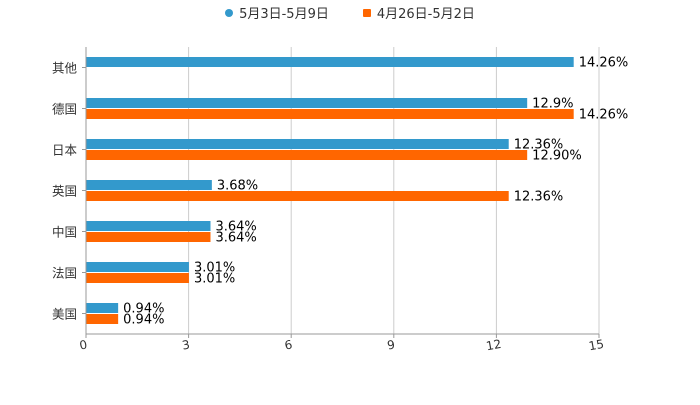 The height and width of the screenshot is (405, 700). Describe the element at coordinates (552, 104) in the screenshot. I see `data-label: 12.9%` at that location.